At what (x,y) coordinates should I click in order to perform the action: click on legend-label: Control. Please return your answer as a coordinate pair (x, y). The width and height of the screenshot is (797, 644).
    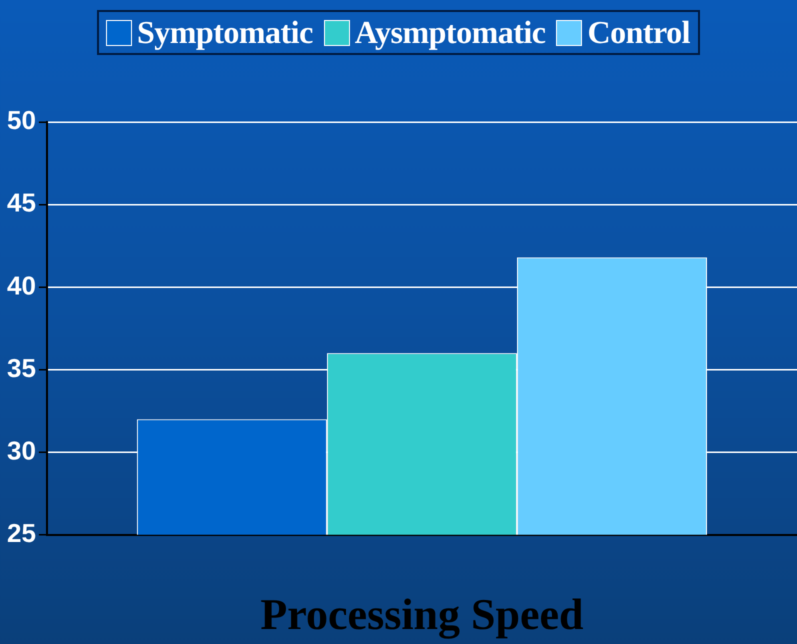
    Looking at the image, I should click on (638, 32).